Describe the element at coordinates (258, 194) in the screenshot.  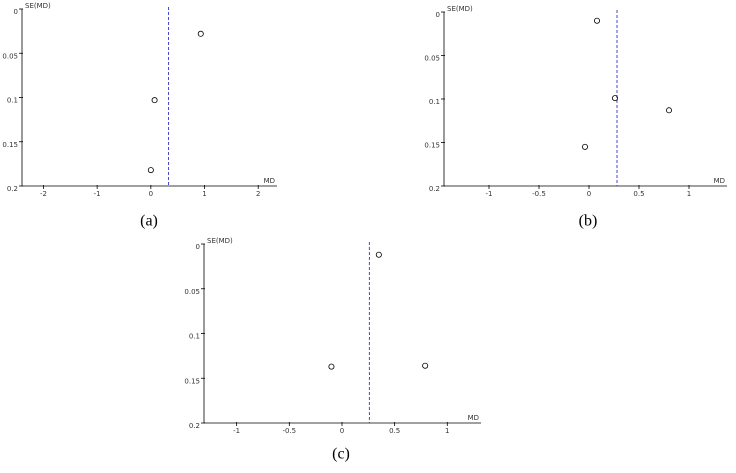
I see `x-tick-label: 2` at that location.